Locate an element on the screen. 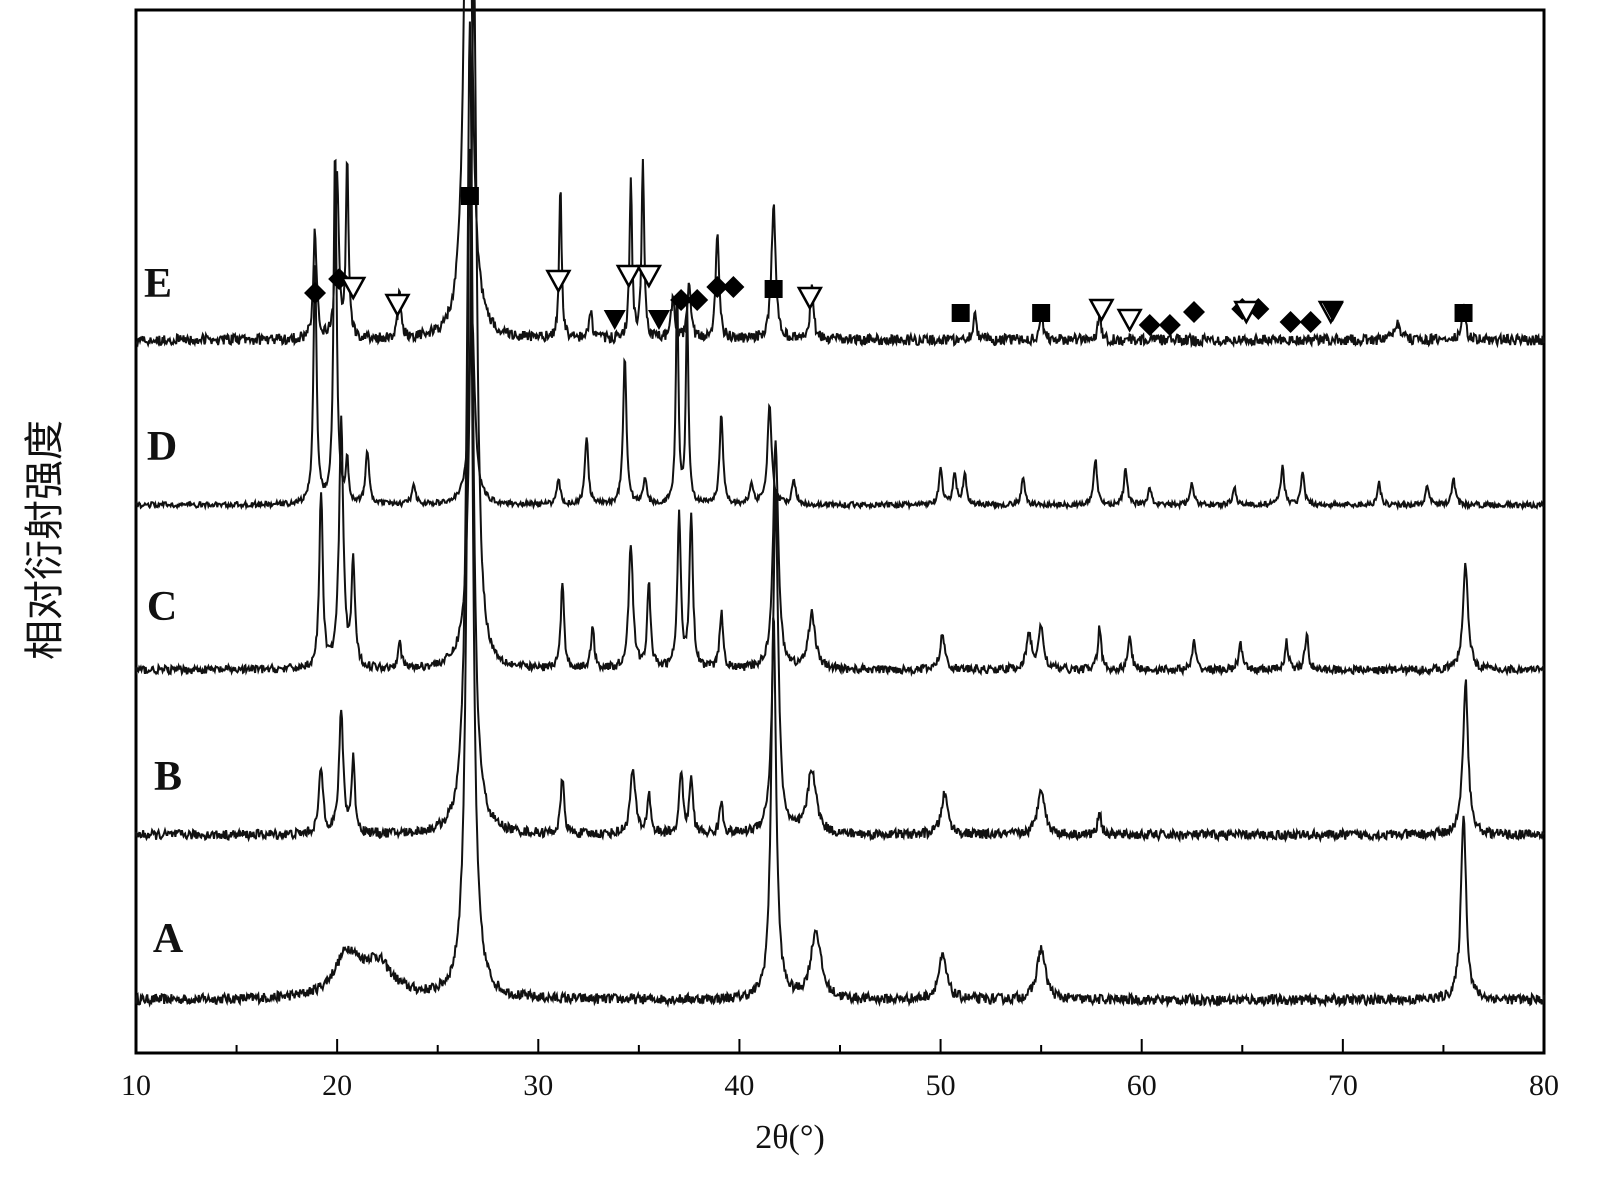 Image resolution: width=1600 pixels, height=1189 pixels. x-tick-label: 30 is located at coordinates (538, 1085).